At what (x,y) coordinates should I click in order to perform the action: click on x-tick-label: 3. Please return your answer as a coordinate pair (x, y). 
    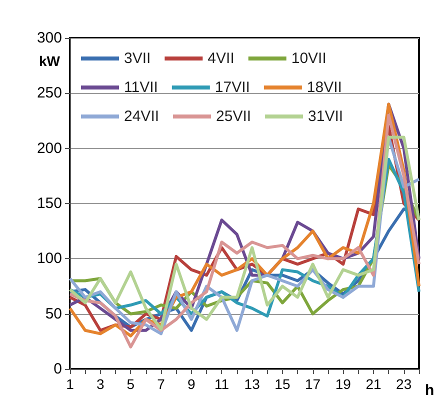
    Looking at the image, I should click on (100, 384).